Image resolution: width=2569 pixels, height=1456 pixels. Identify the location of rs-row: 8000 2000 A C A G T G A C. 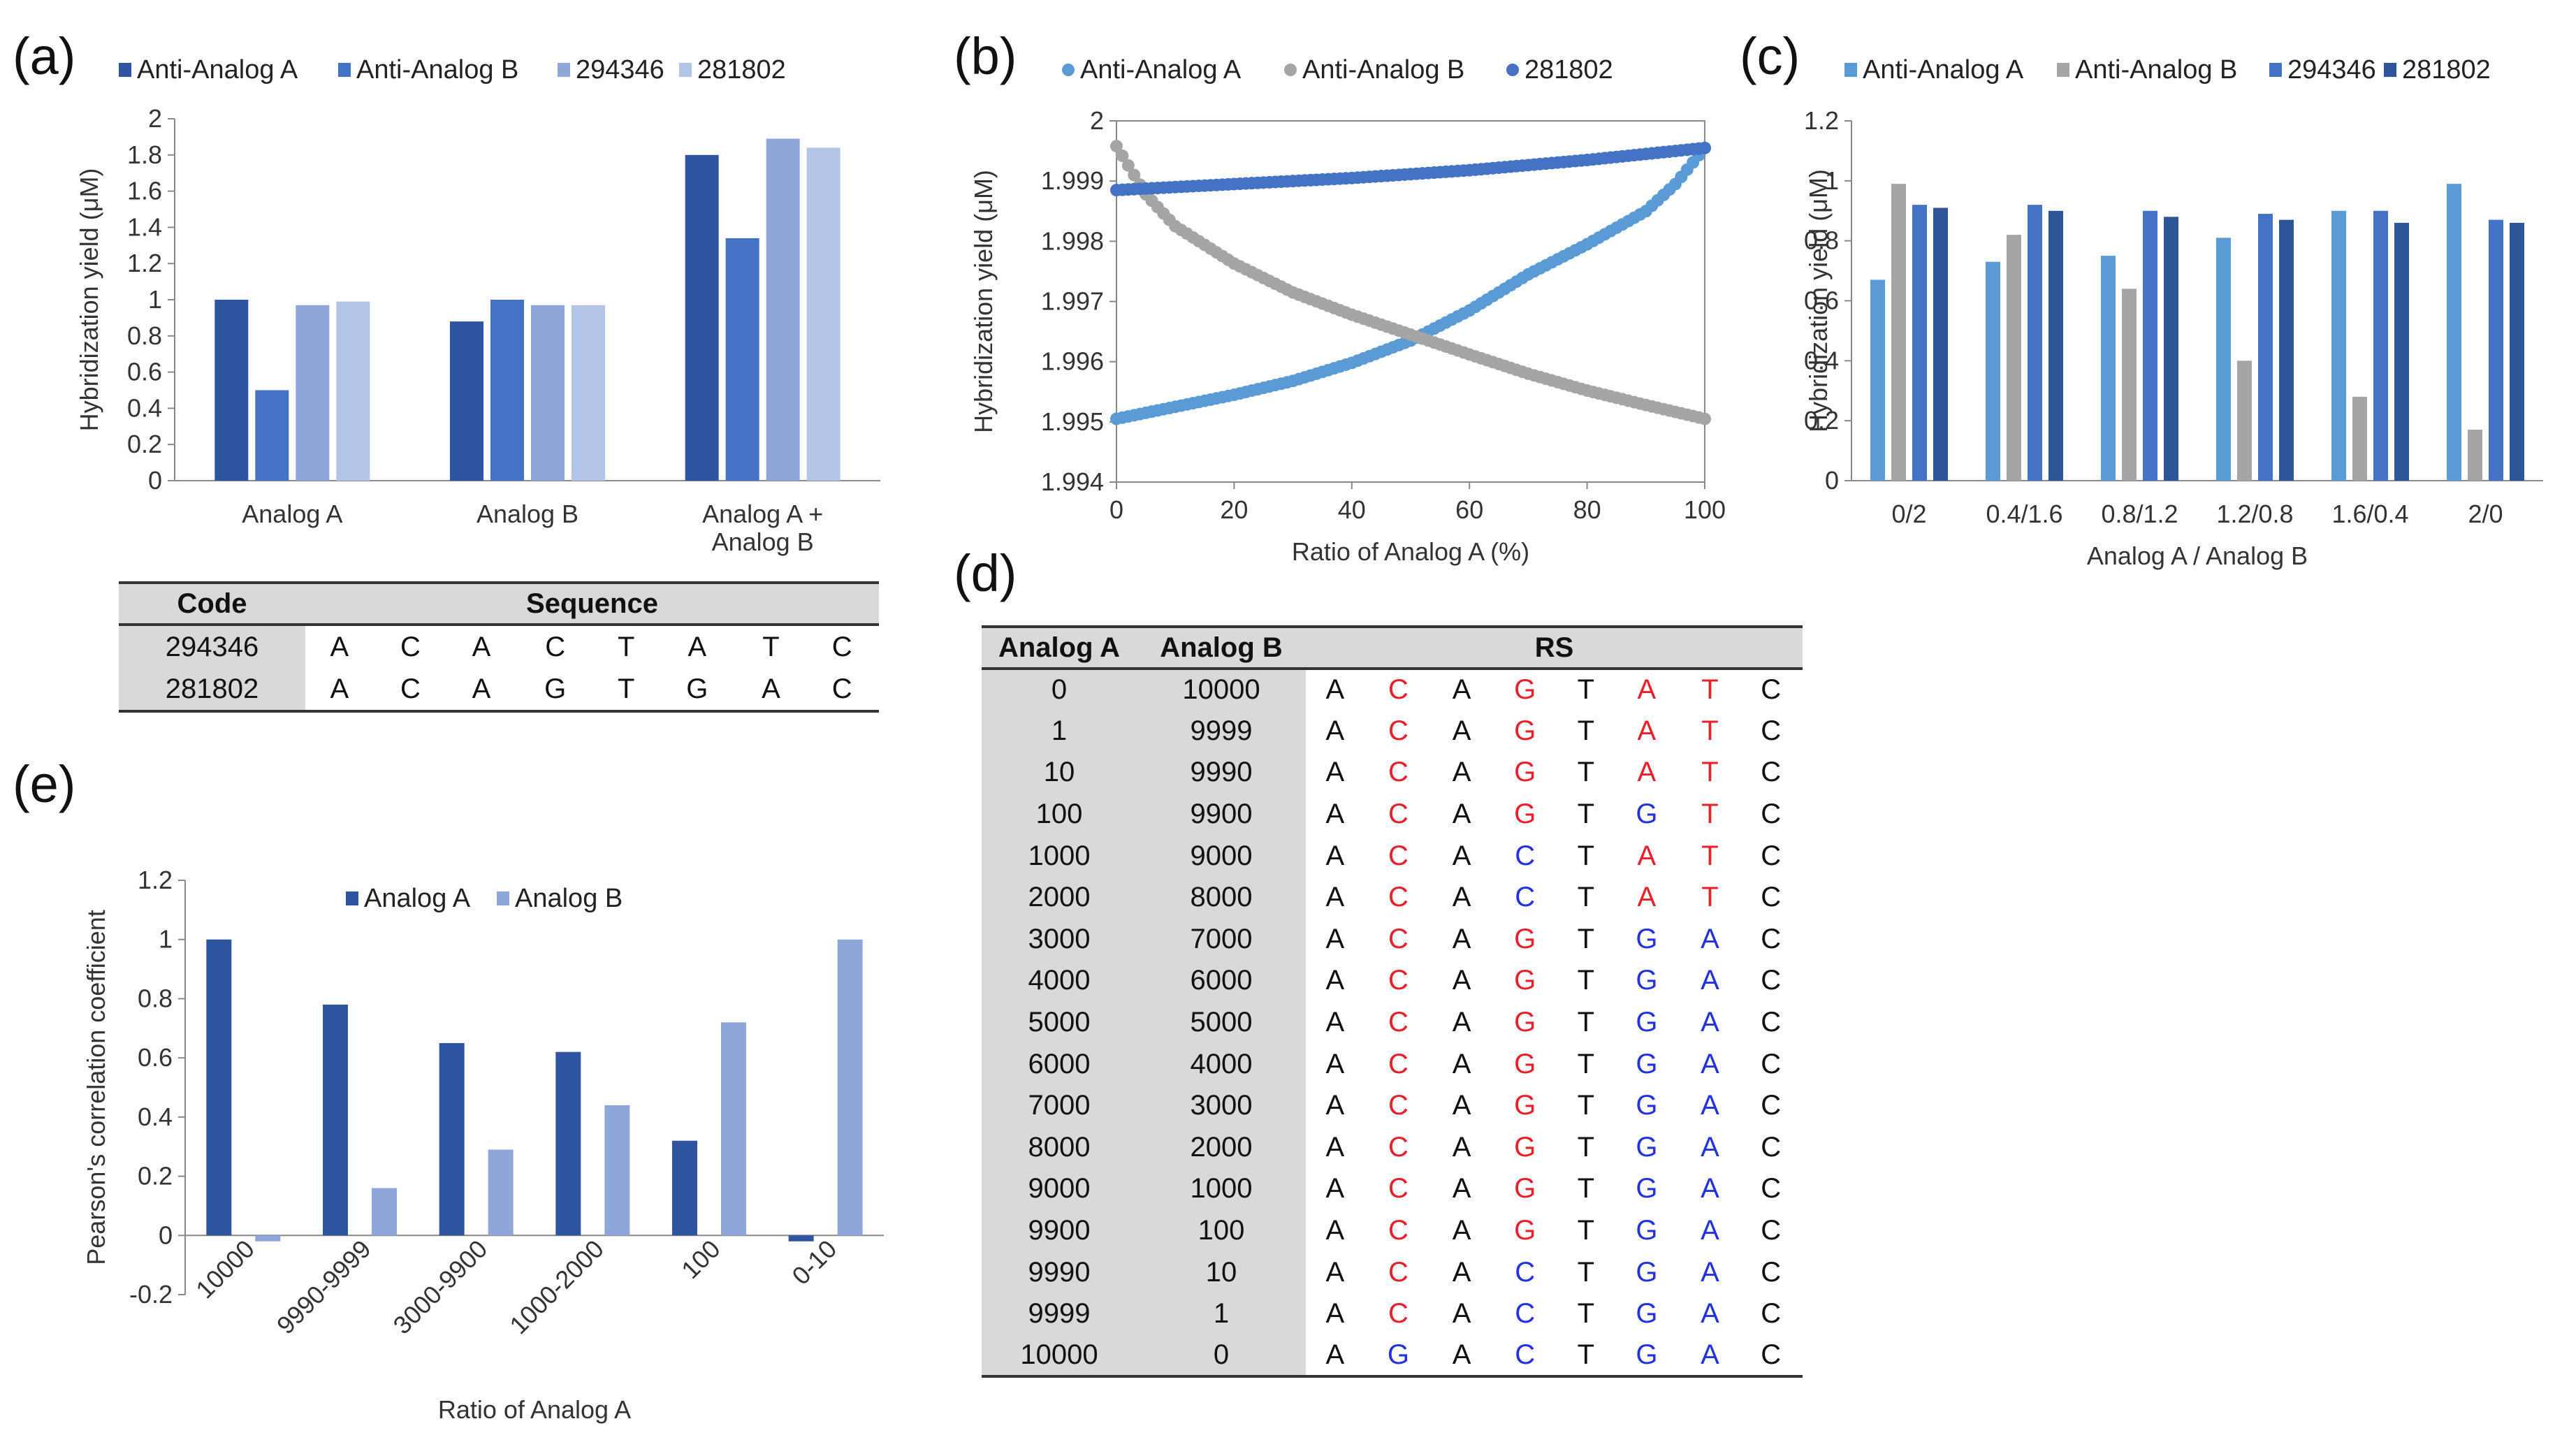
(1392, 1147).